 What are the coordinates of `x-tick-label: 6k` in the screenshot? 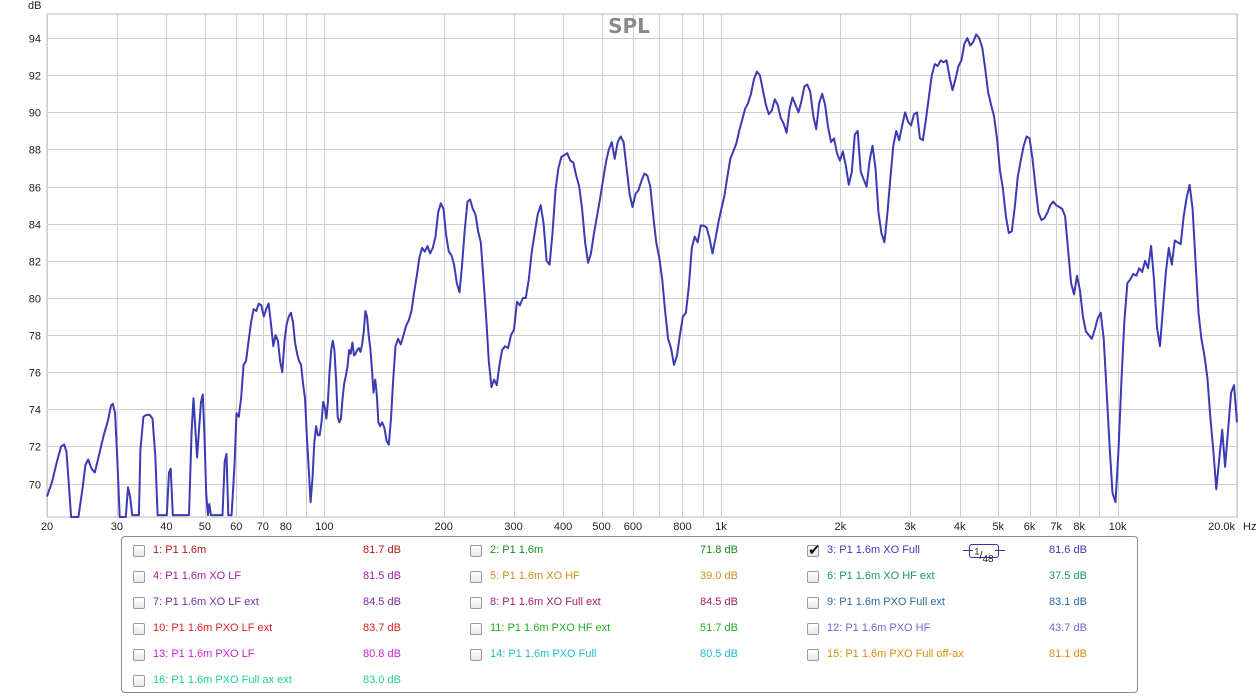 It's located at (1030, 527).